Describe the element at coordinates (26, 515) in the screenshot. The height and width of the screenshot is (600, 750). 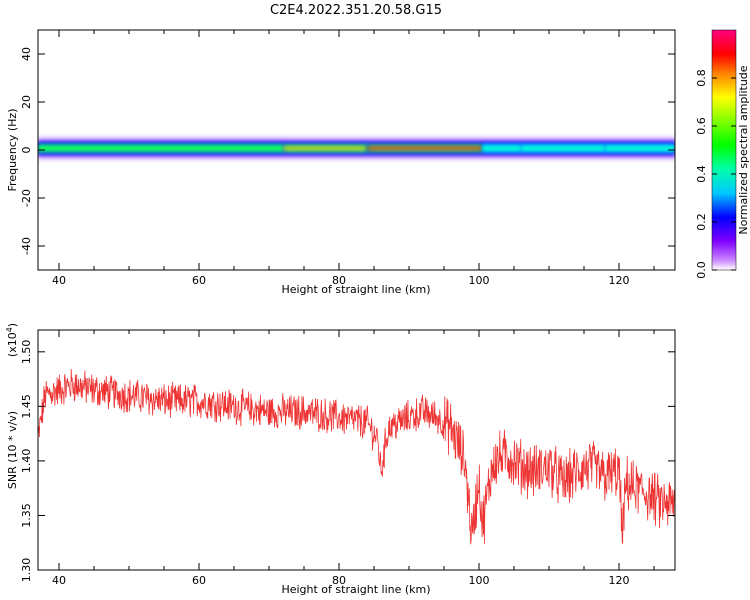
I see `snr-y-tick-label: 1.35` at that location.